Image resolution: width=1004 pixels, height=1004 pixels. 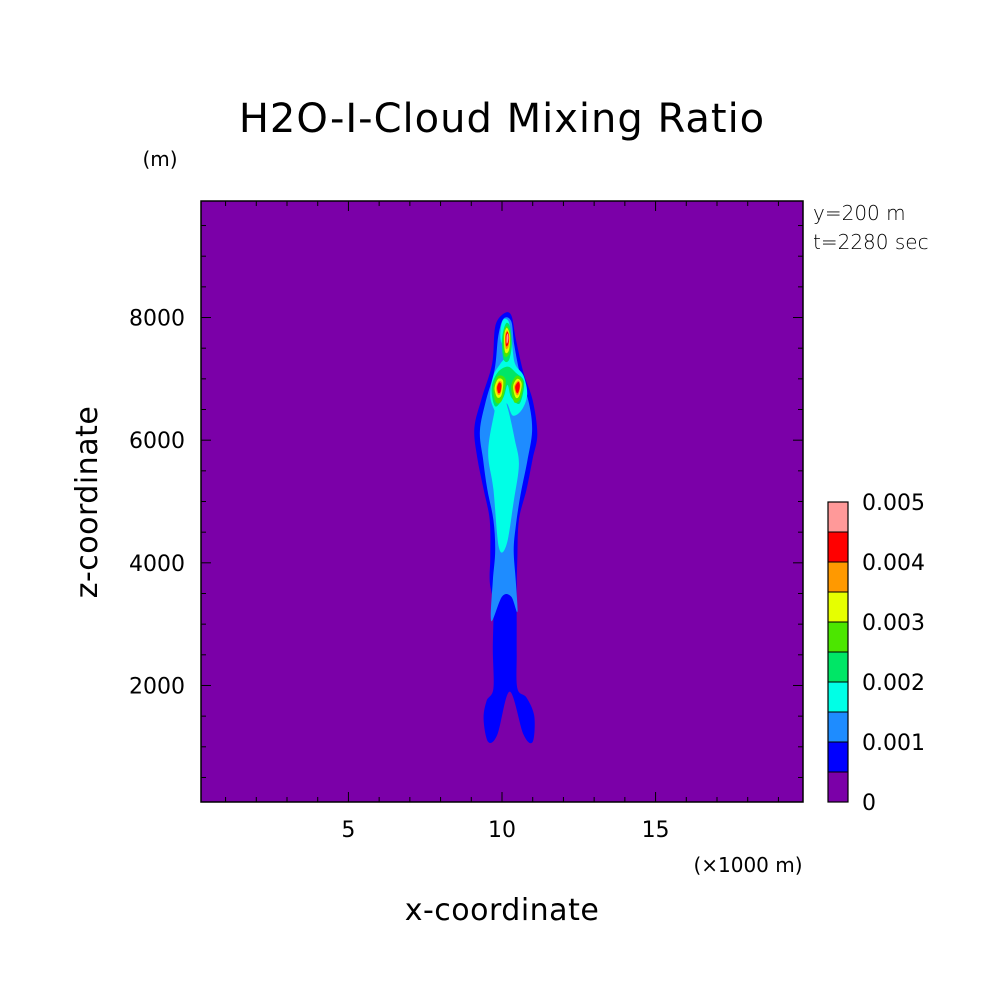 I want to click on colorbar-frame, so click(x=838, y=652).